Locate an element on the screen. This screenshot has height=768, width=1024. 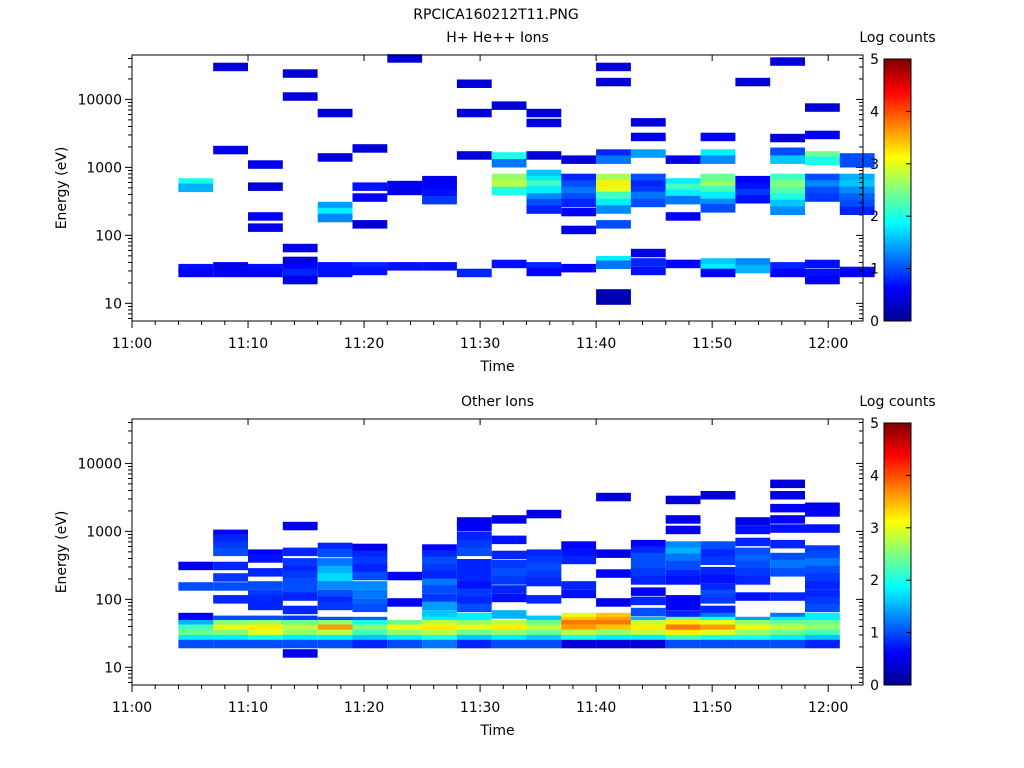
y-tick-label: 100 is located at coordinates (108, 236).